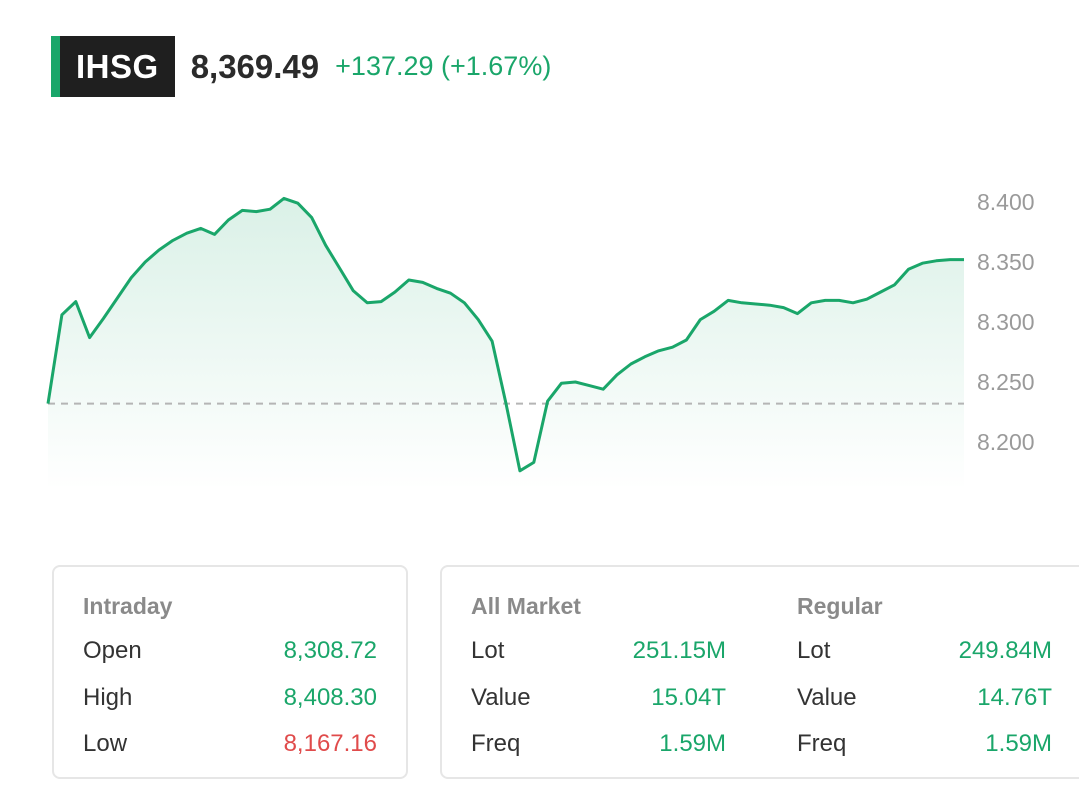 The height and width of the screenshot is (790, 1079). Describe the element at coordinates (105, 743) in the screenshot. I see `intraday-low-label: Low` at that location.